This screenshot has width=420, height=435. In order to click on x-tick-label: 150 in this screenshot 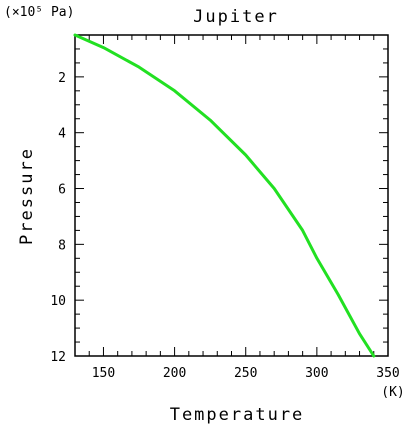, I will do `click(103, 373)`.